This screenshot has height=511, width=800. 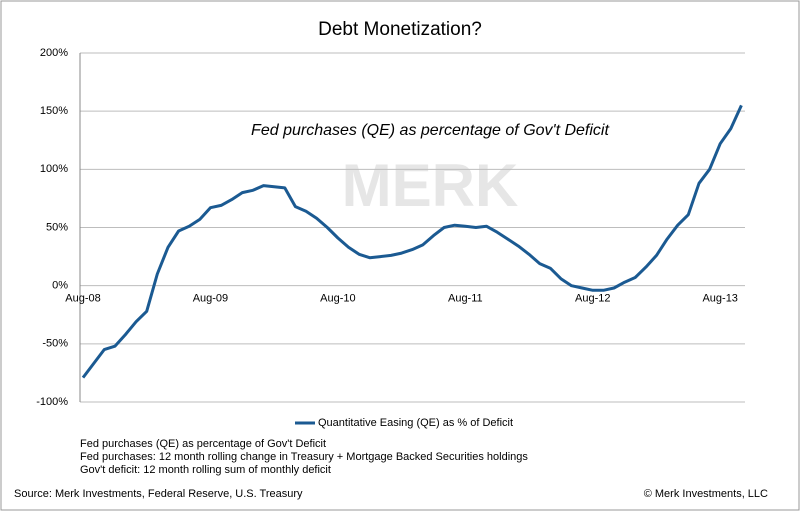 What do you see at coordinates (54, 53) in the screenshot?
I see `y-tick-label: 200%` at bounding box center [54, 53].